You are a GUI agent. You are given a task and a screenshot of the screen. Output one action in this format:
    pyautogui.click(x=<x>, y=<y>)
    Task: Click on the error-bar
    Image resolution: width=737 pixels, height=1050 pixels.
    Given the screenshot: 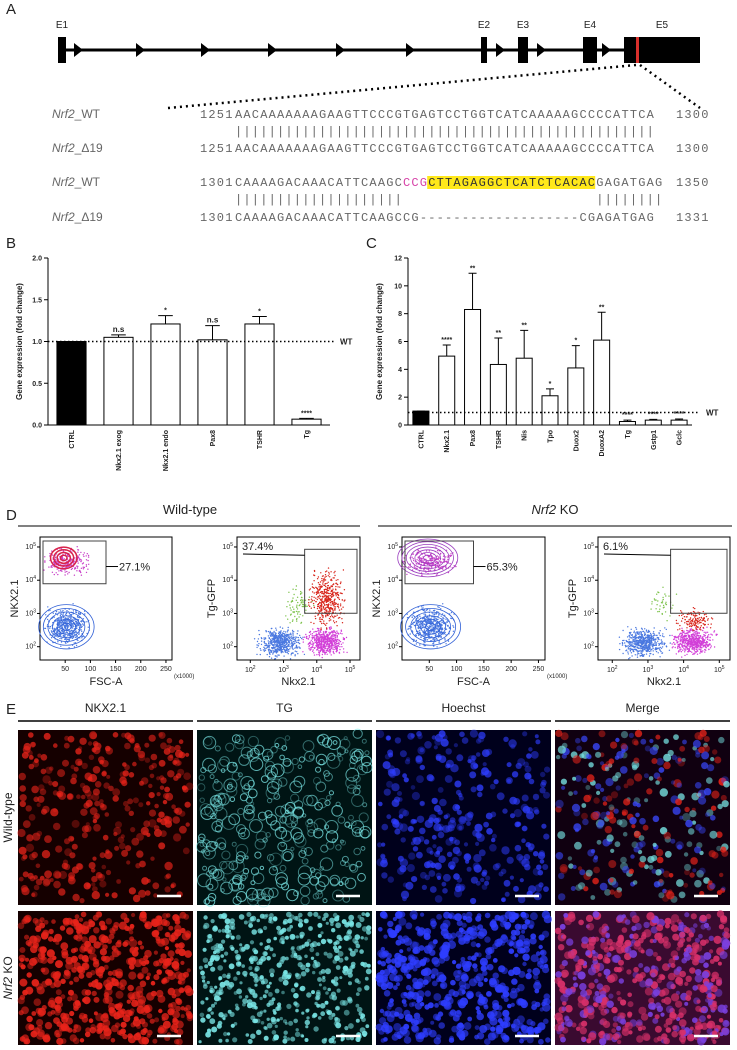 What is the action you would take?
    pyautogui.click(x=212, y=332)
    